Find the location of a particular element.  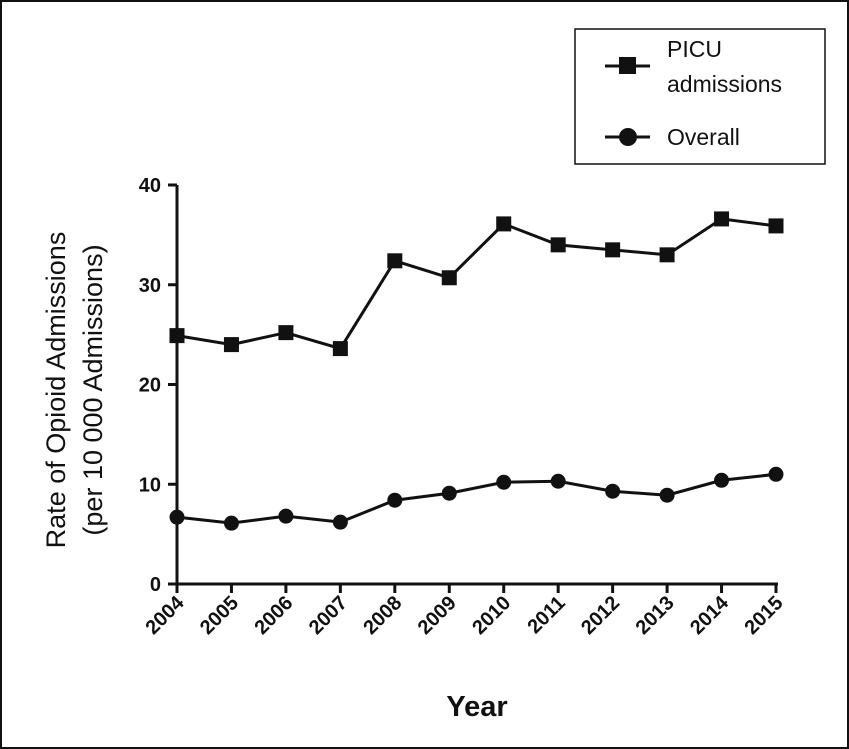

y-tick-label: 0 is located at coordinates (155, 585).